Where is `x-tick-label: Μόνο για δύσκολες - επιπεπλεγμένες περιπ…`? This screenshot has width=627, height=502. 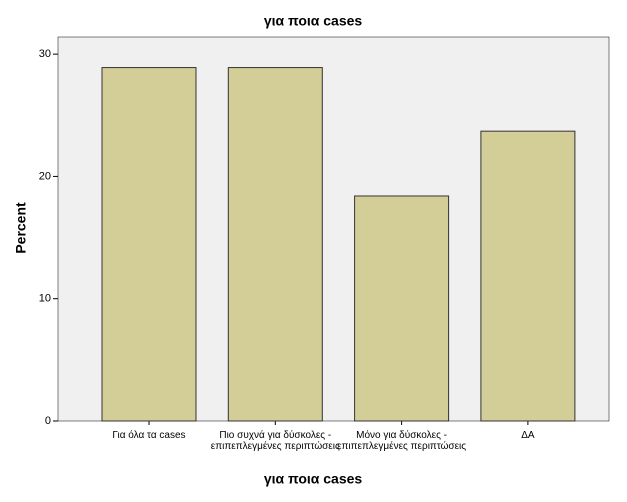 x-tick-label: Μόνο για δύσκολες - επιπεπλεγμένες περιπ… is located at coordinates (402, 441).